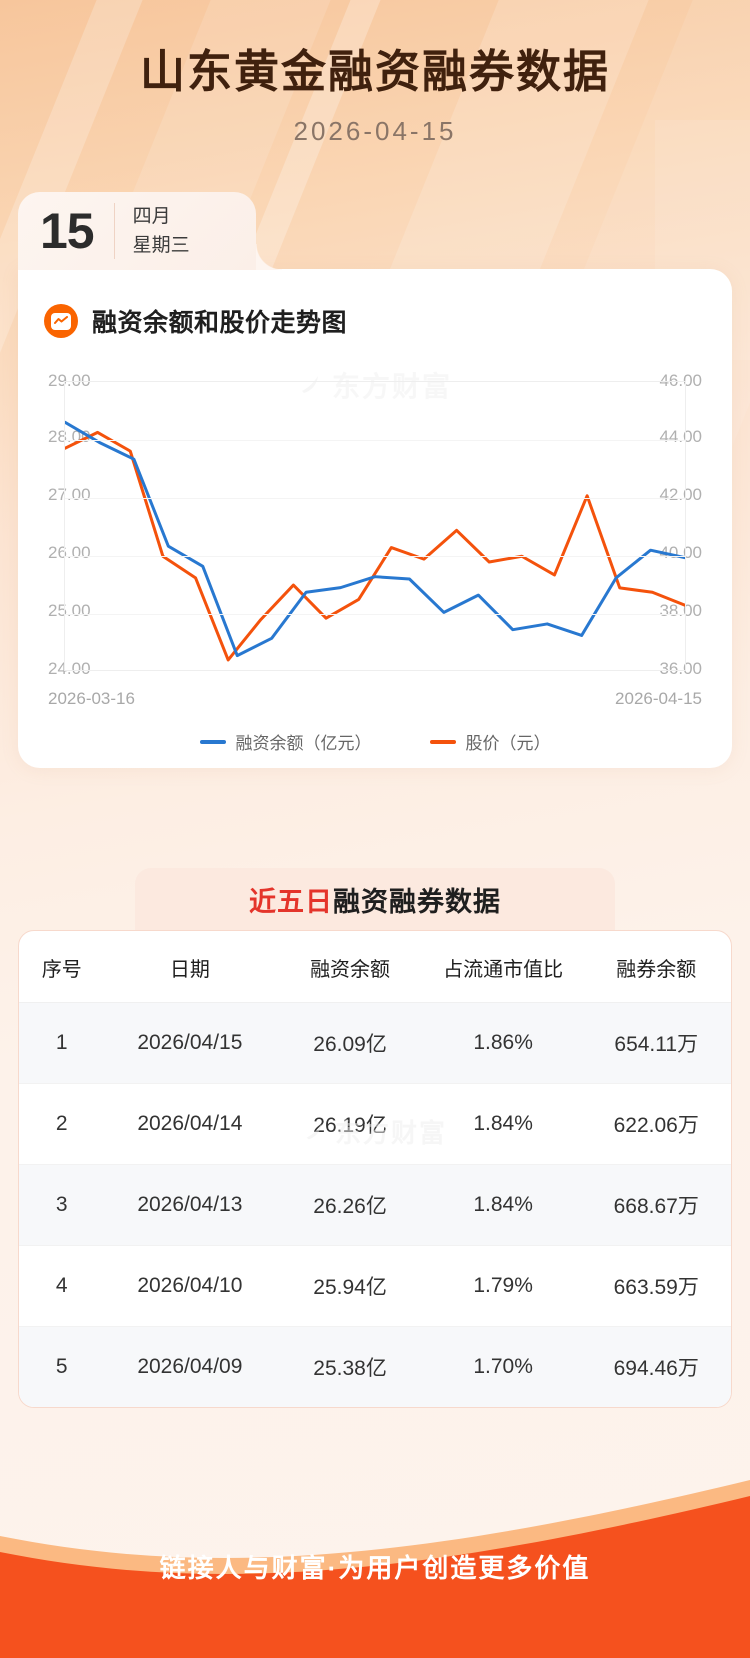  What do you see at coordinates (69, 610) in the screenshot?
I see `y-left-tick: 25.00` at bounding box center [69, 610].